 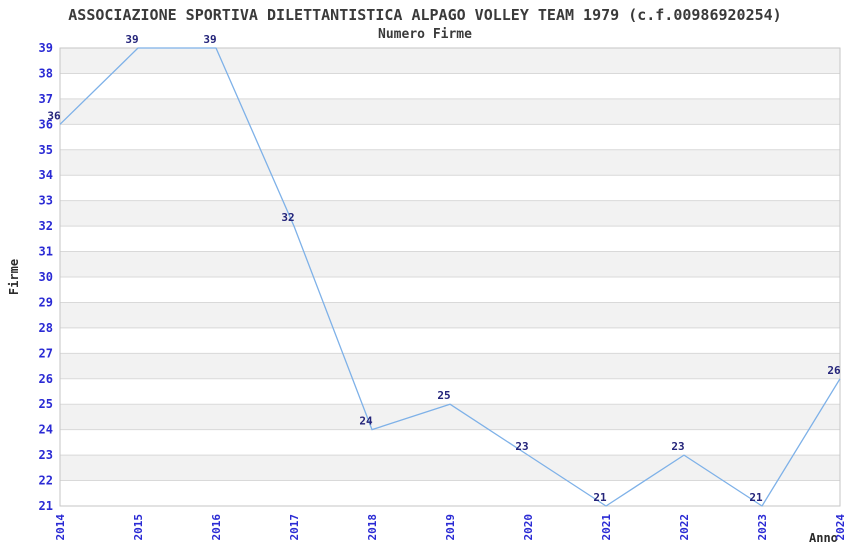 What do you see at coordinates (46, 506) in the screenshot?
I see `y-tick-label: 21` at bounding box center [46, 506].